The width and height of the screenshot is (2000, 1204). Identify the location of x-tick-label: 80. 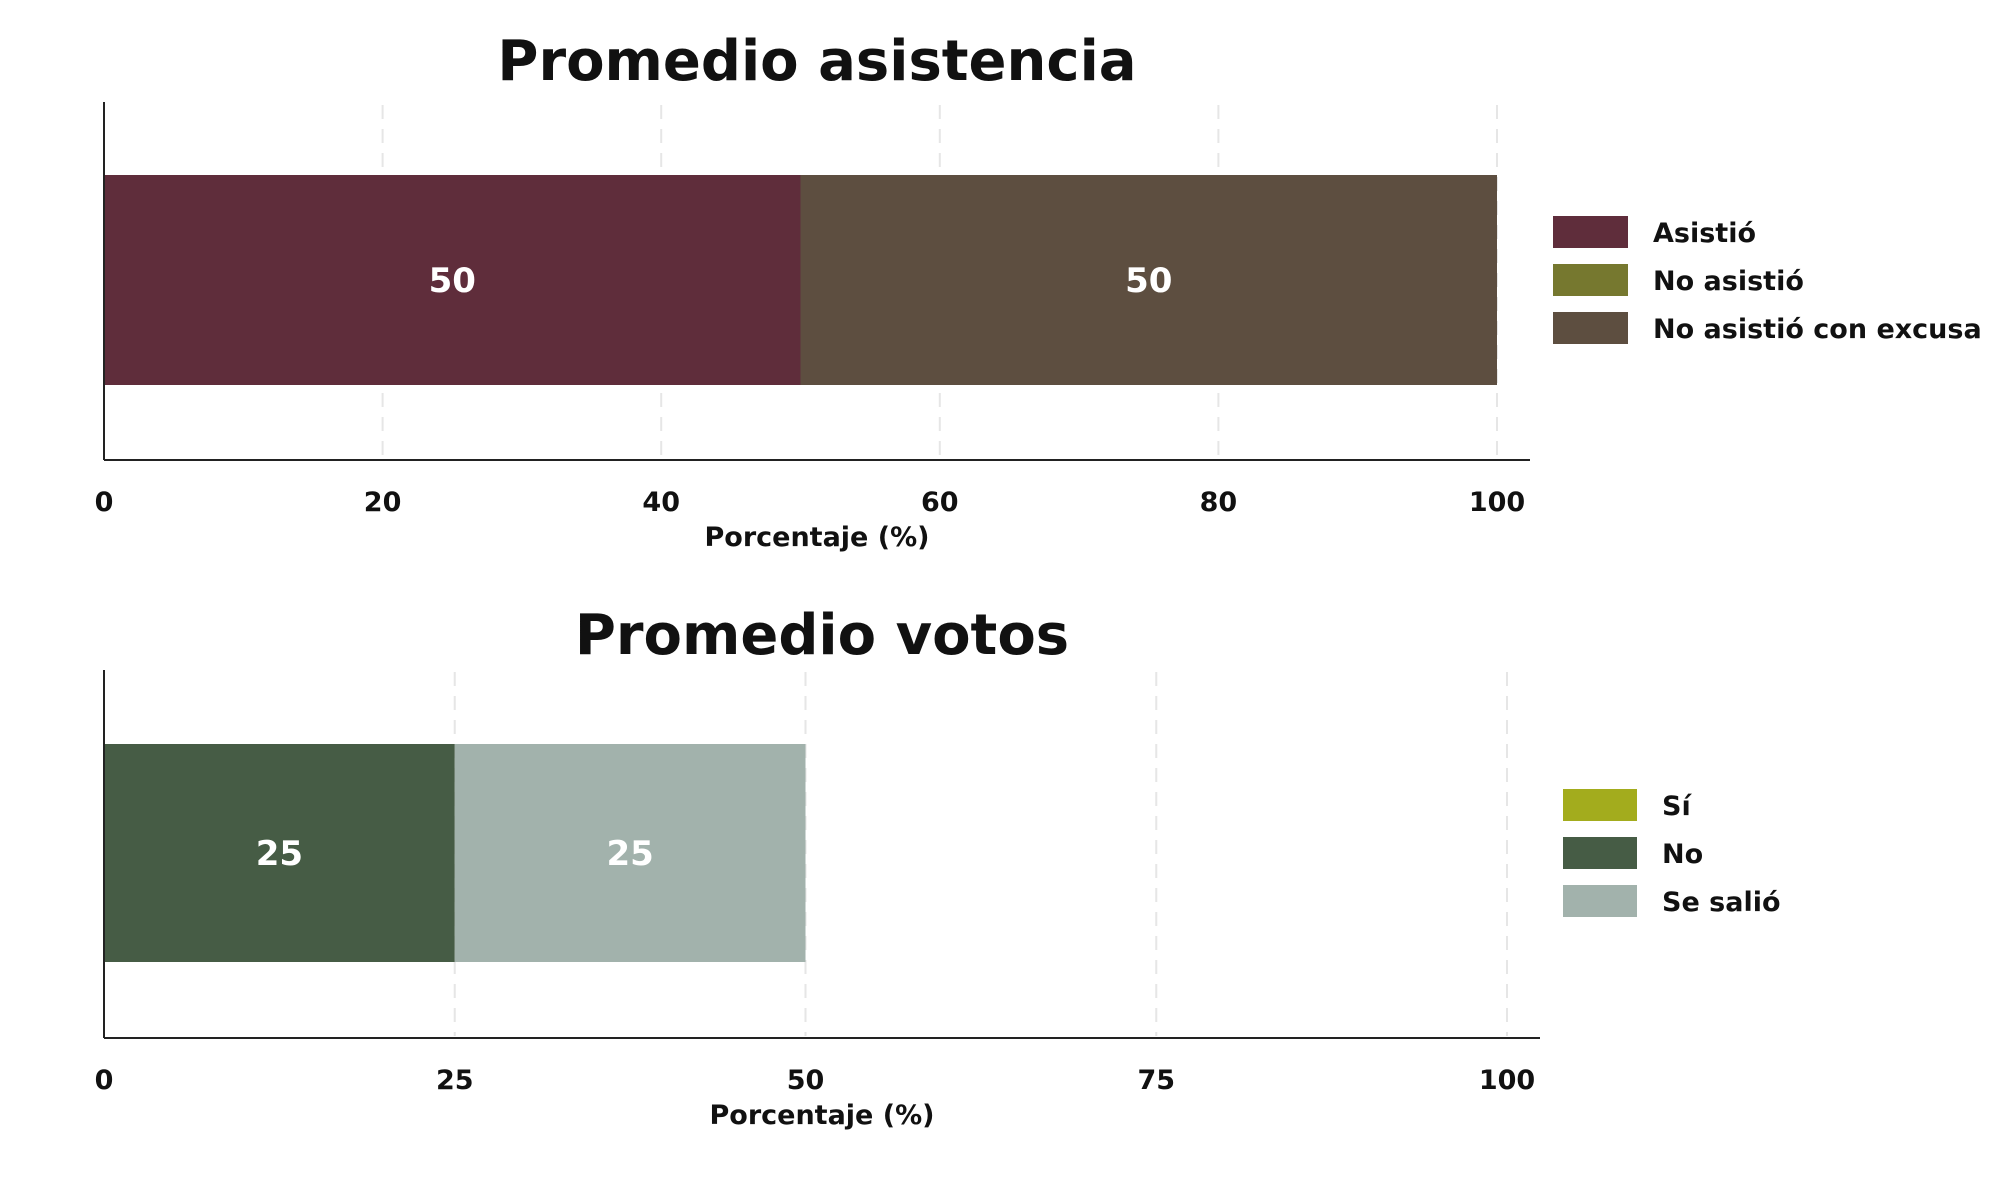
(1219, 502).